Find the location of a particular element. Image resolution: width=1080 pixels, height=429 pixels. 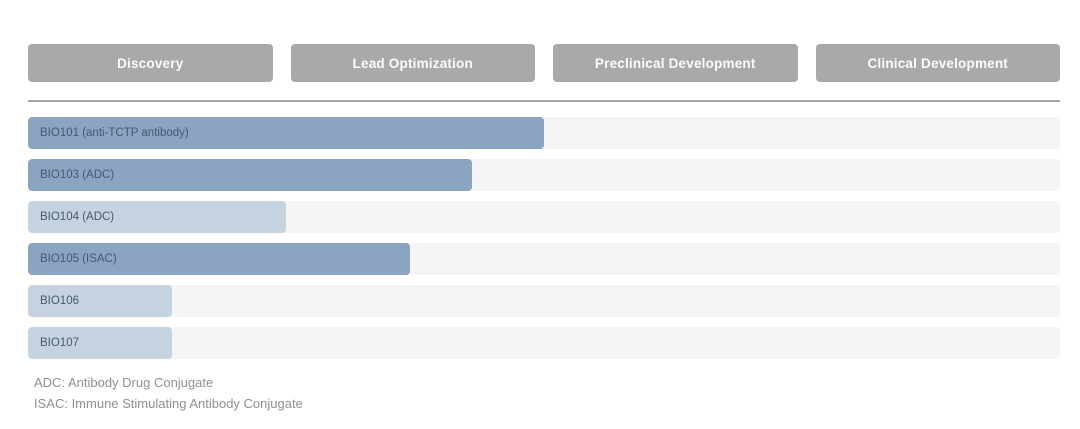

pipeline-bar-label: BIO104 (ADC) is located at coordinates (77, 217).